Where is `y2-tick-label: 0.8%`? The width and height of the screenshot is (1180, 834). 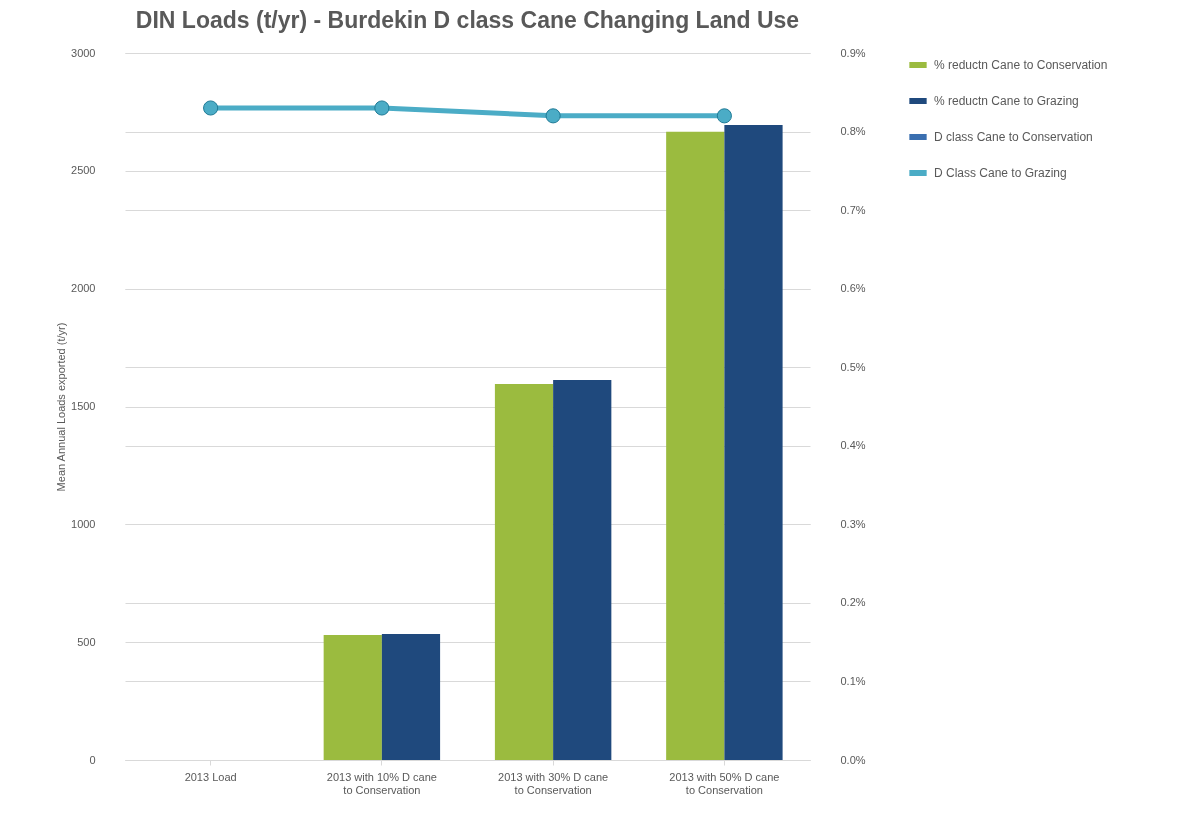 y2-tick-label: 0.8% is located at coordinates (853, 131).